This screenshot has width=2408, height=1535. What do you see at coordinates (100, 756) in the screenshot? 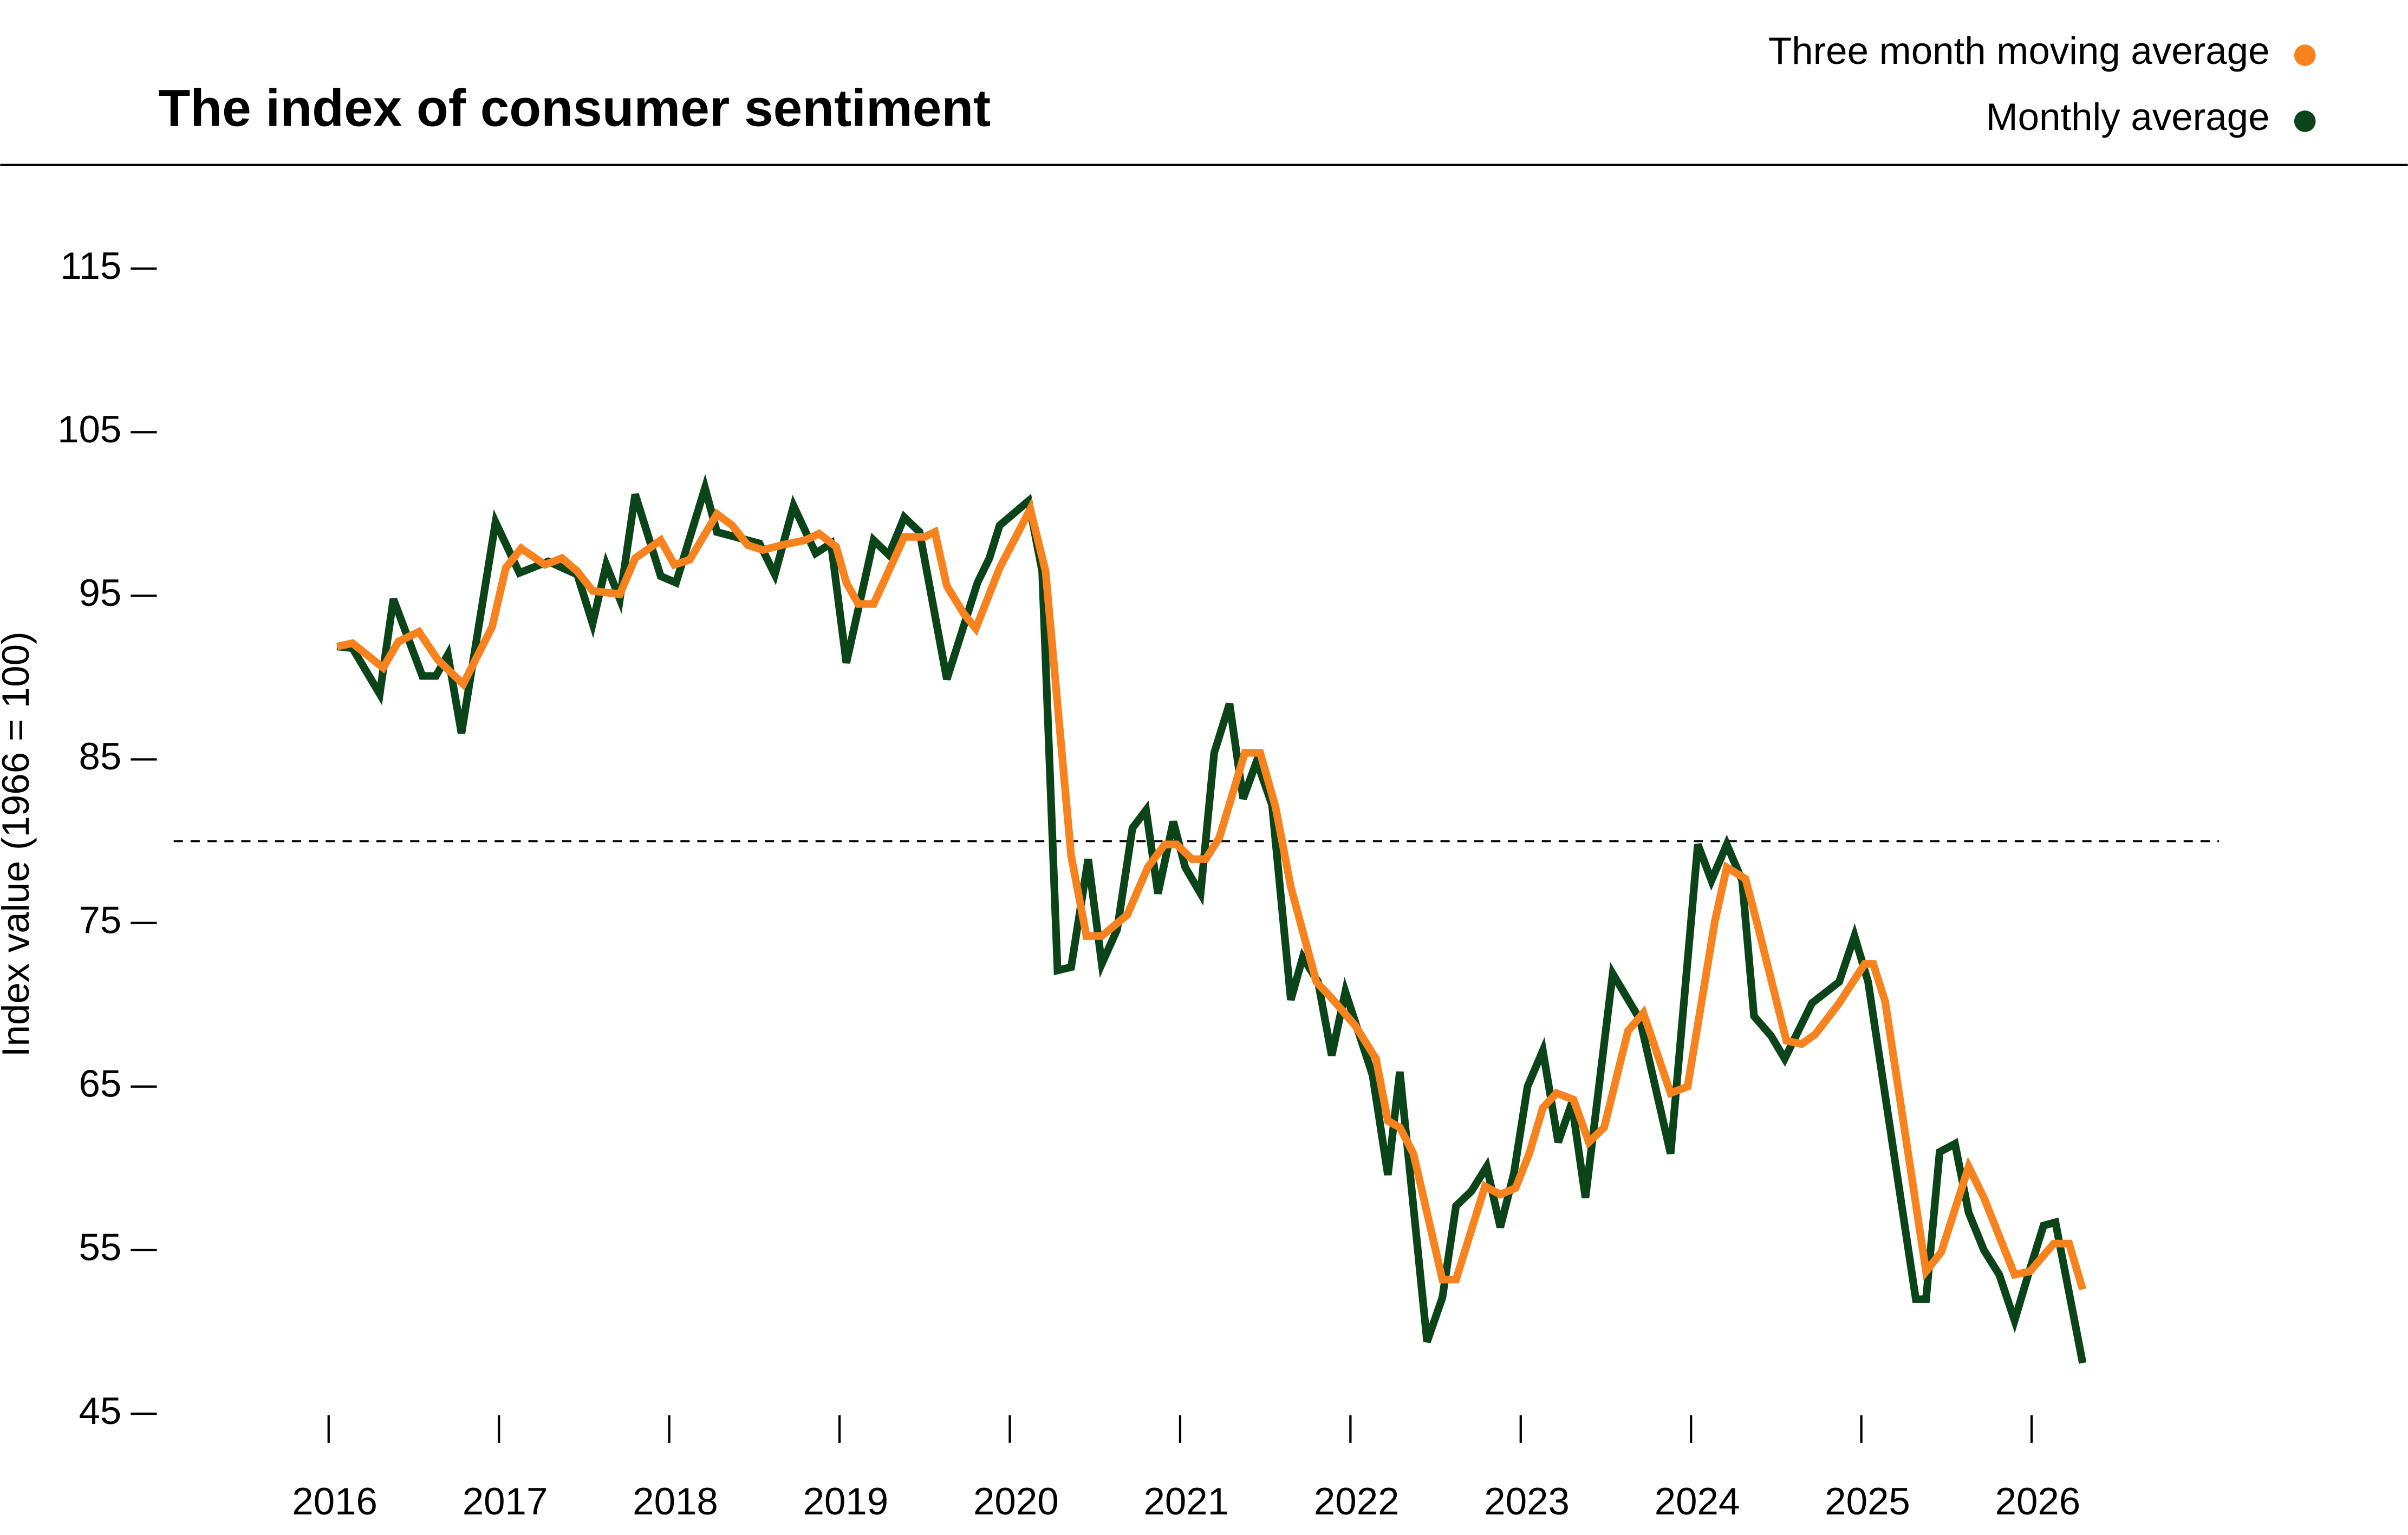
I see `y-tick-label: 85` at bounding box center [100, 756].